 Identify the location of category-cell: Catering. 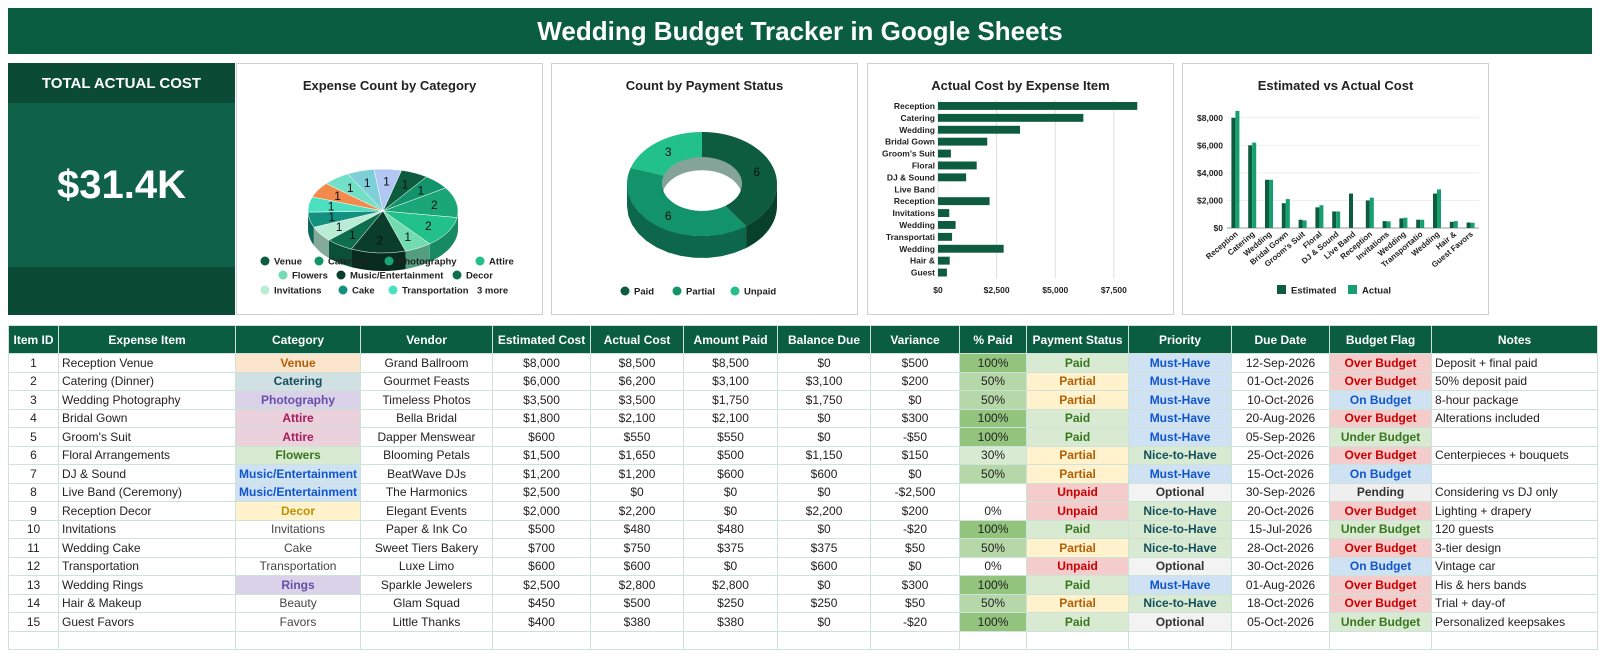
(298, 381).